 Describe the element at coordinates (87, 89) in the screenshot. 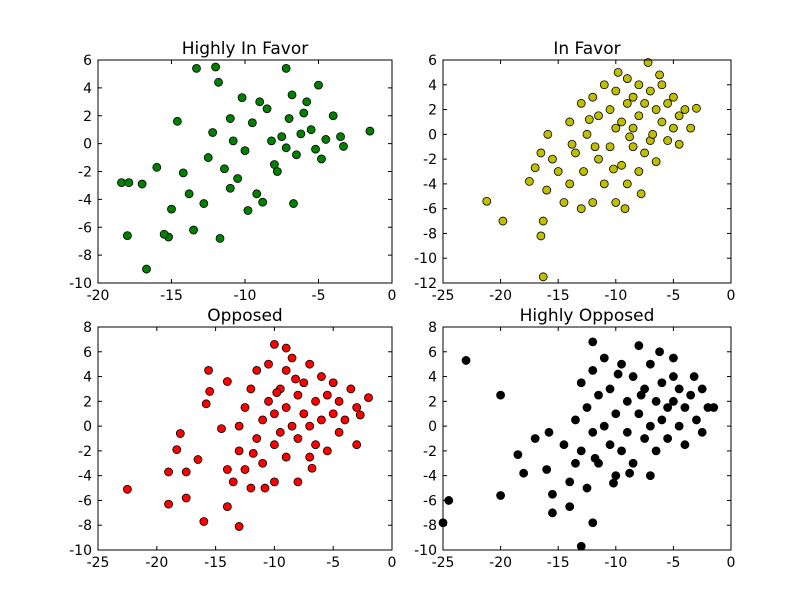

I see `y-tick-label: 4` at that location.